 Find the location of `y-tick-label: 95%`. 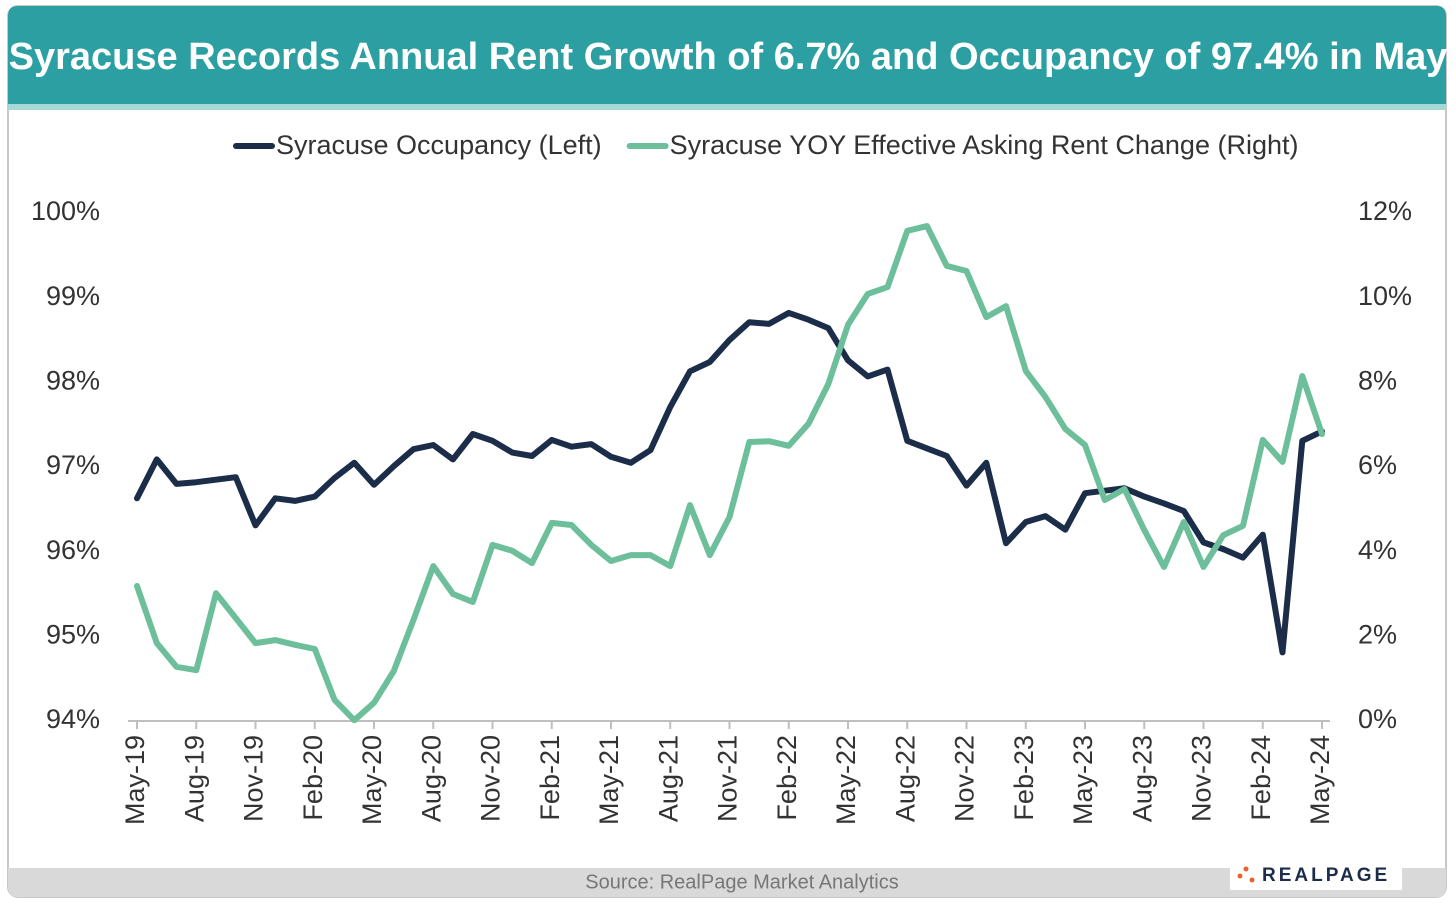

y-tick-label: 95% is located at coordinates (73, 634).